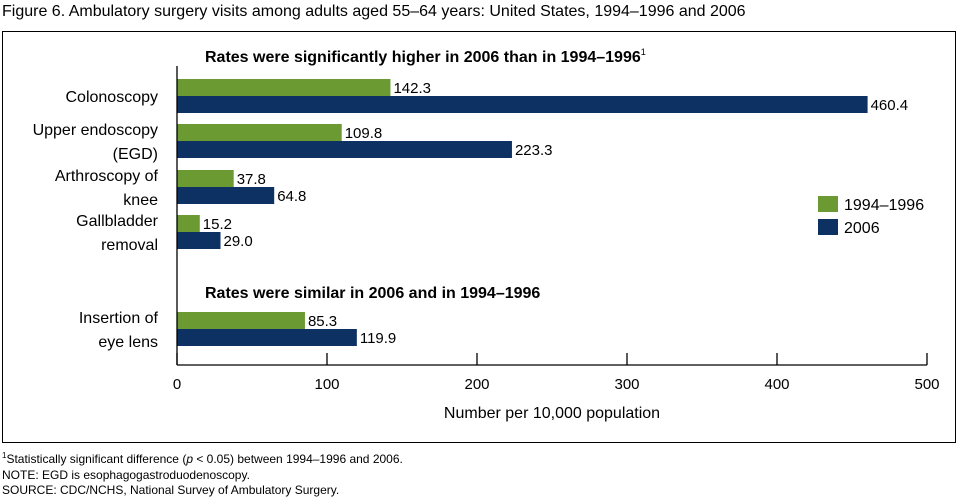 This screenshot has height=499, width=960. What do you see at coordinates (890, 105) in the screenshot?
I see `bar-value-label: 460.4` at bounding box center [890, 105].